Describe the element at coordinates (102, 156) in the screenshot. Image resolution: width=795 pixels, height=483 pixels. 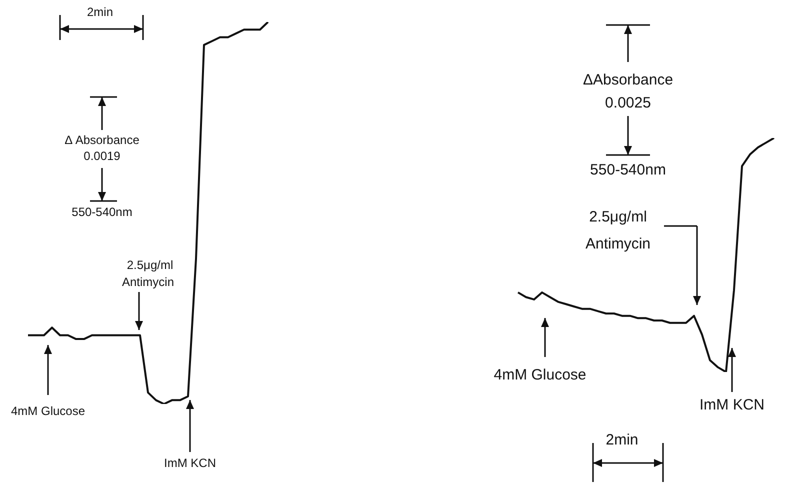
I see `annotation: 0.0019` at that location.